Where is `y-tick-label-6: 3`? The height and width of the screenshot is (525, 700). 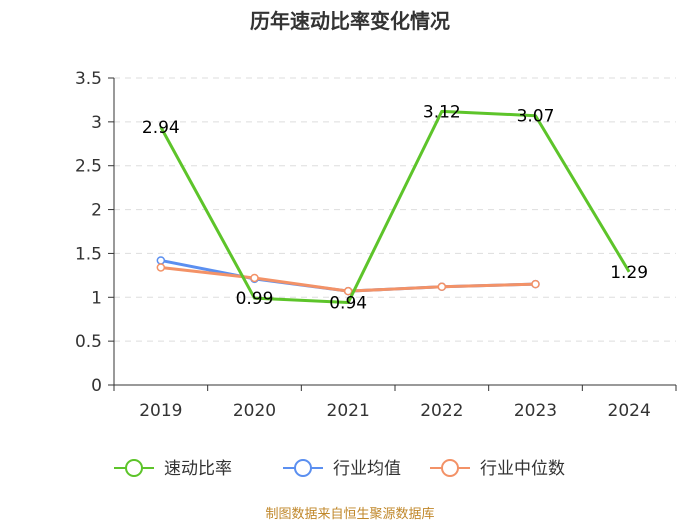
y-tick-label-6: 3 is located at coordinates (96, 123).